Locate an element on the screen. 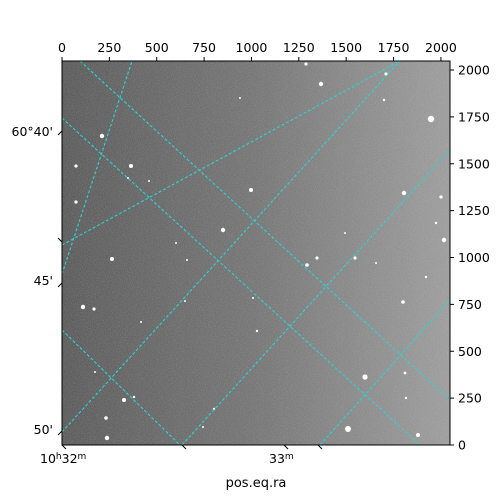  ra-tick-label: 33m is located at coordinates (281, 458).